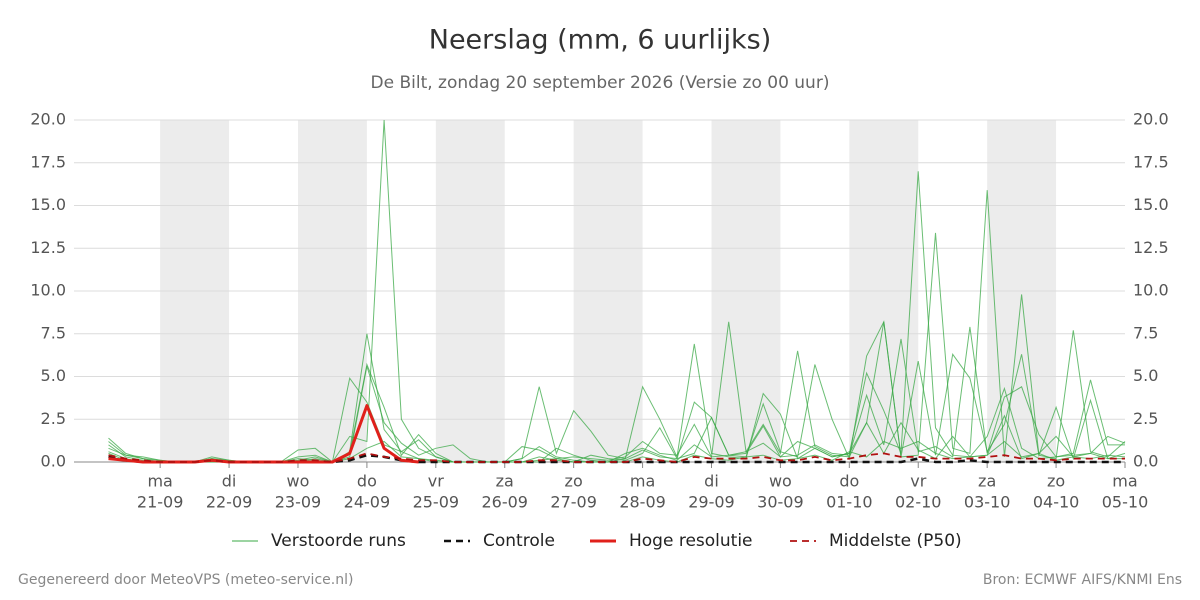 This screenshot has width=1200, height=600. Describe the element at coordinates (504, 502) in the screenshot. I see `x-tick-date: 26-09` at that location.